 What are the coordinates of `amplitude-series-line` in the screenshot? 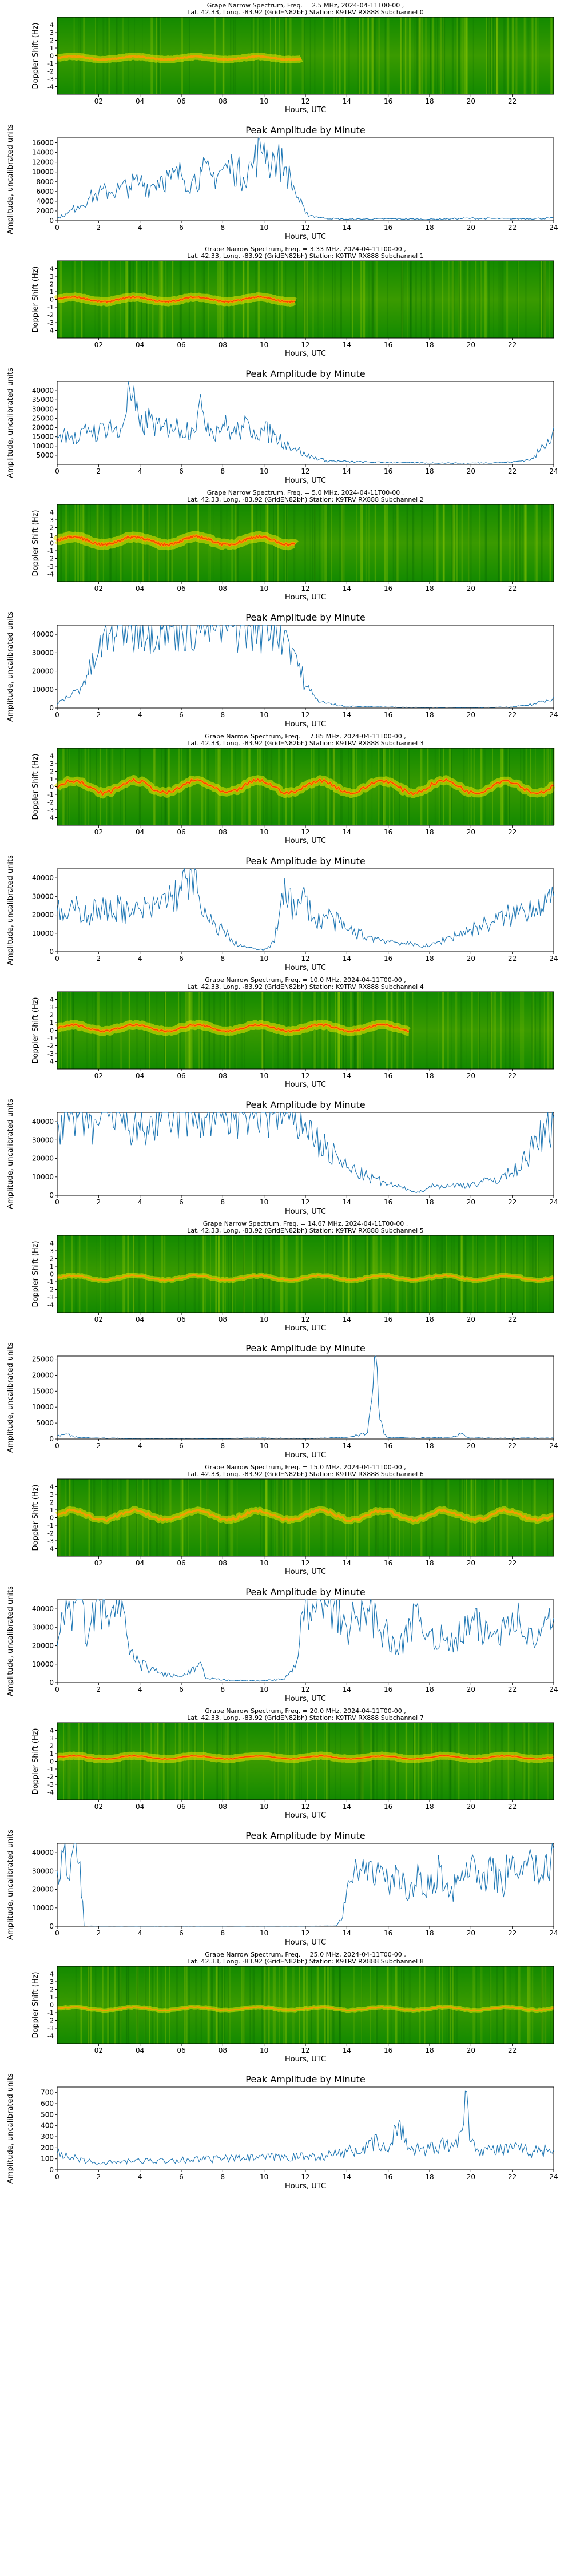 It's located at (305, 1885).